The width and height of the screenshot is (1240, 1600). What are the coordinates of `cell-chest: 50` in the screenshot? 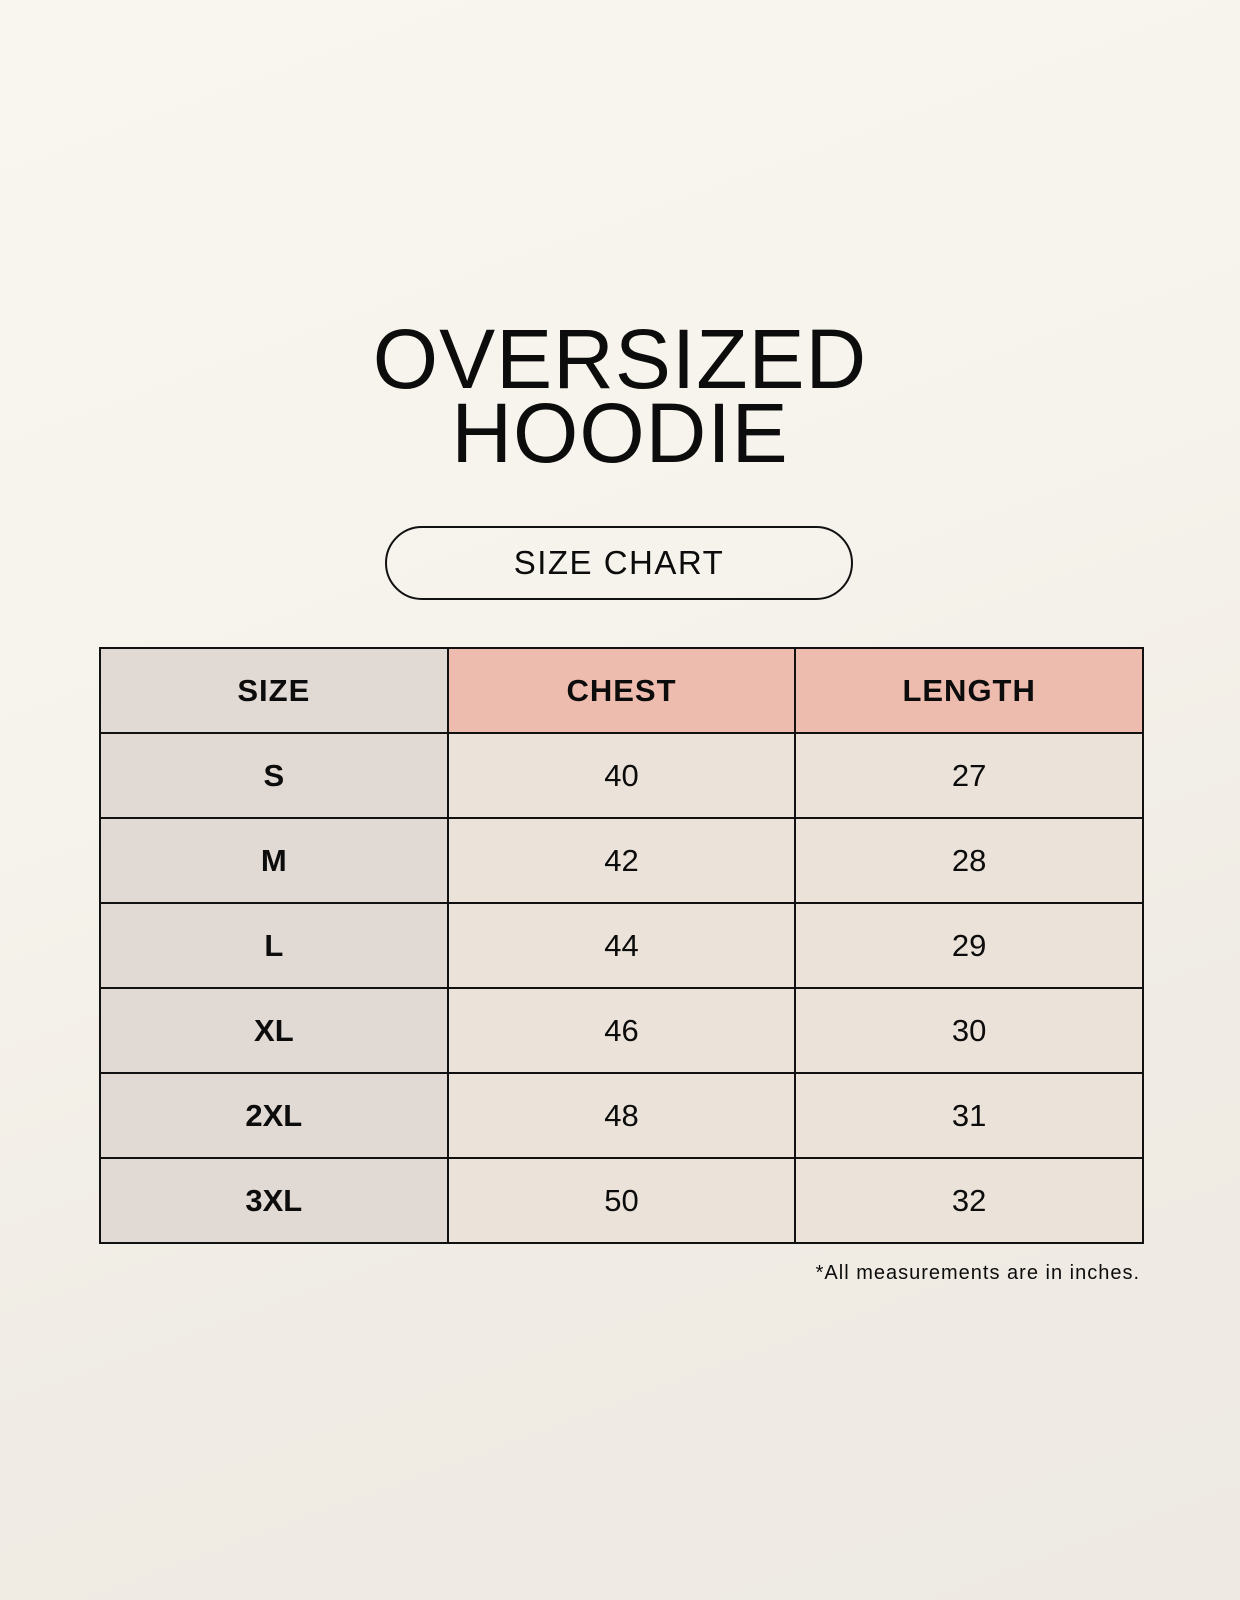 It's located at (621, 1200).